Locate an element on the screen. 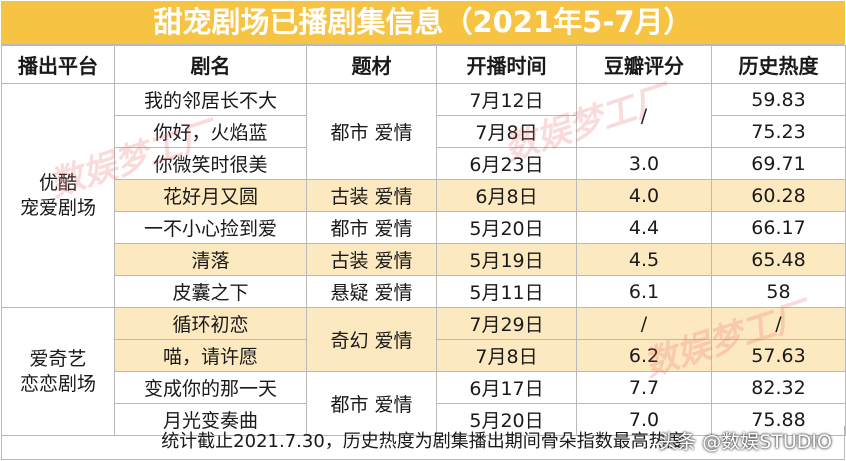 Image resolution: width=846 pixels, height=461 pixels. drama-name: 一不小心捡到爱 is located at coordinates (210, 227).